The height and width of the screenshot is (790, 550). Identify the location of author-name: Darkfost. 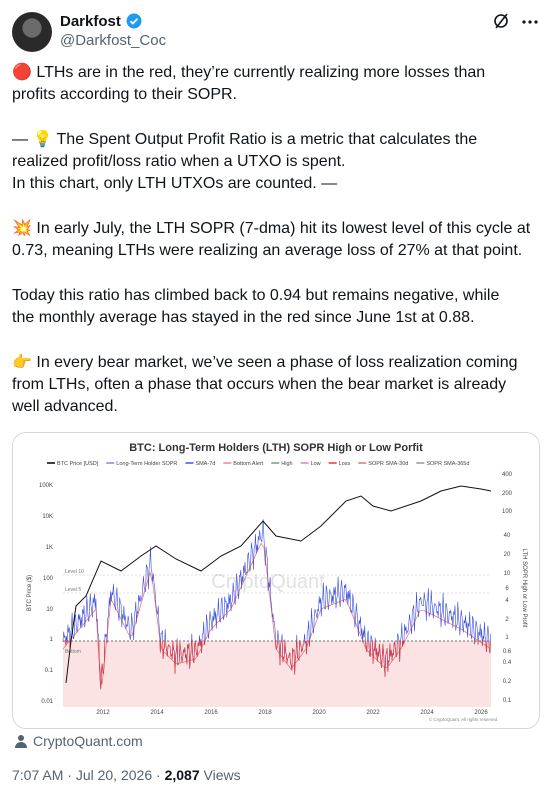
(90, 21).